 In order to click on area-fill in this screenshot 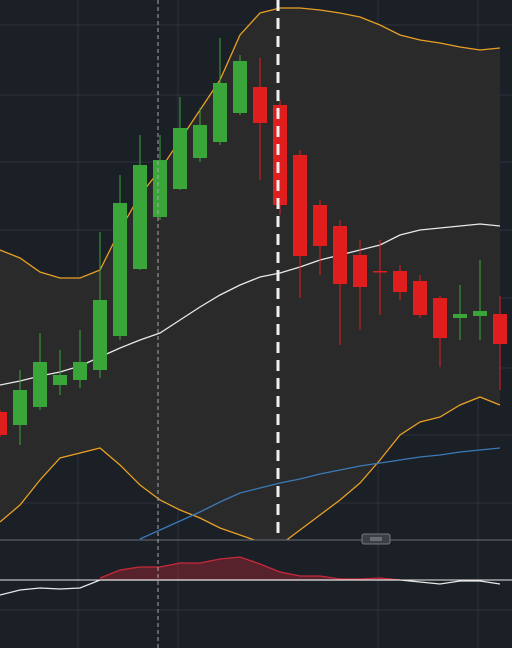, I will do `click(250, 568)`.